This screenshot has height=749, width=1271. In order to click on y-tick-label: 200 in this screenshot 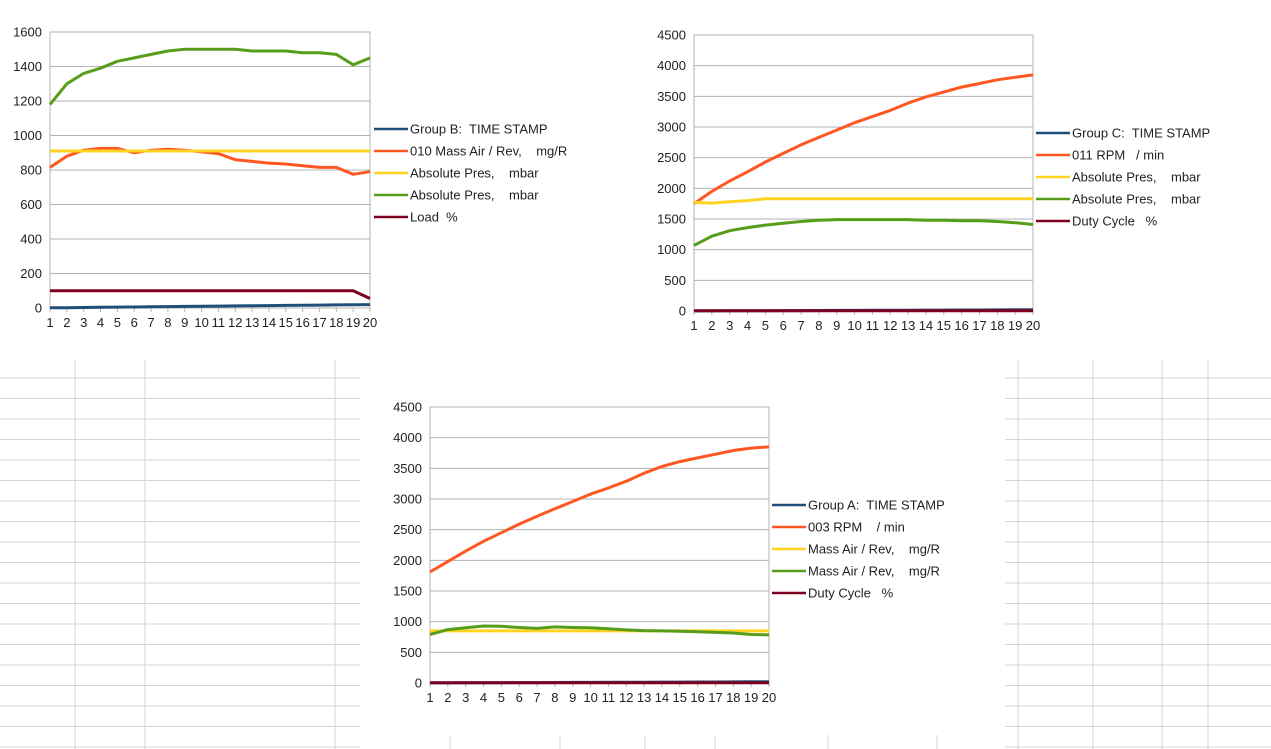, I will do `click(31, 273)`.